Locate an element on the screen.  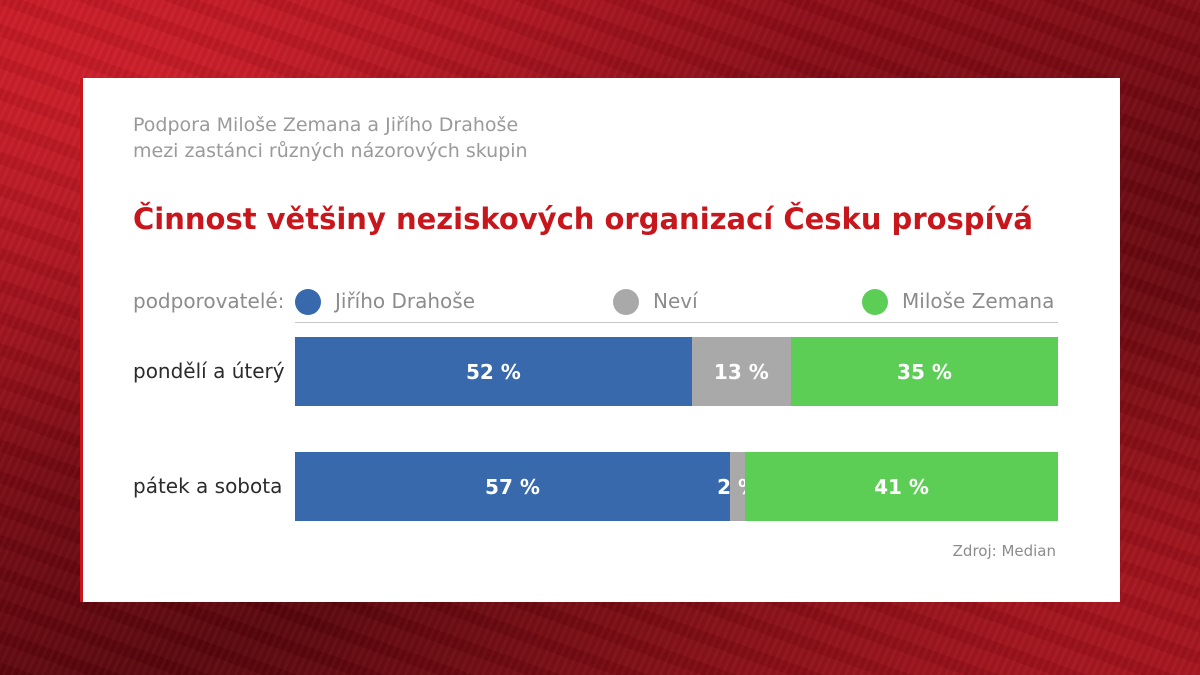
bar-row: 57 % 2 % 41 % is located at coordinates (676, 486).